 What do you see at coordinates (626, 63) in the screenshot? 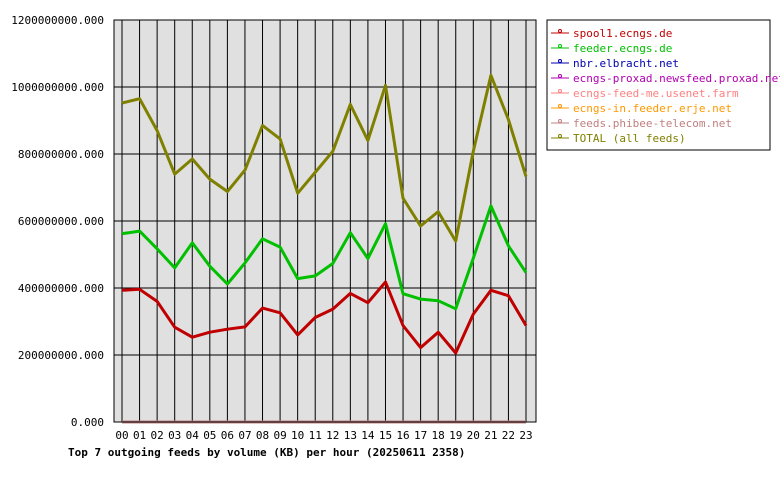
I see `legend-entry: nbr.elbracht.net` at bounding box center [626, 63].